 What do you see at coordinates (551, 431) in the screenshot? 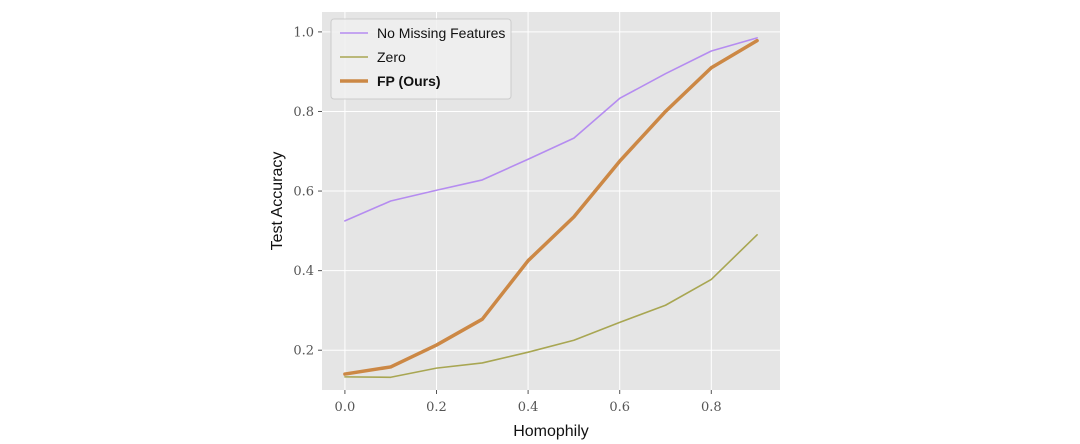
I see `x-axis-label: Homophily` at bounding box center [551, 431].